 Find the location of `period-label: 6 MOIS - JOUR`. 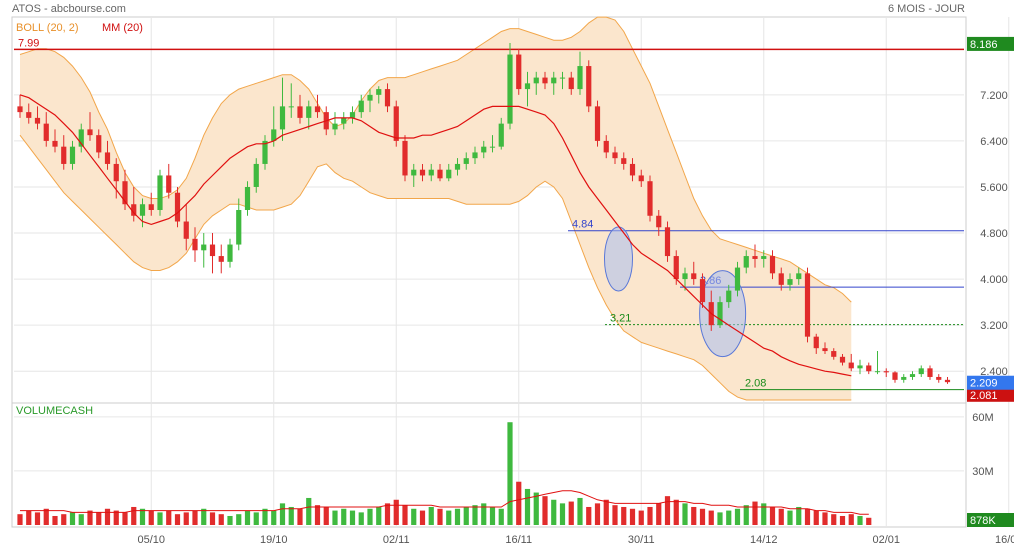

period-label: 6 MOIS - JOUR is located at coordinates (926, 9).